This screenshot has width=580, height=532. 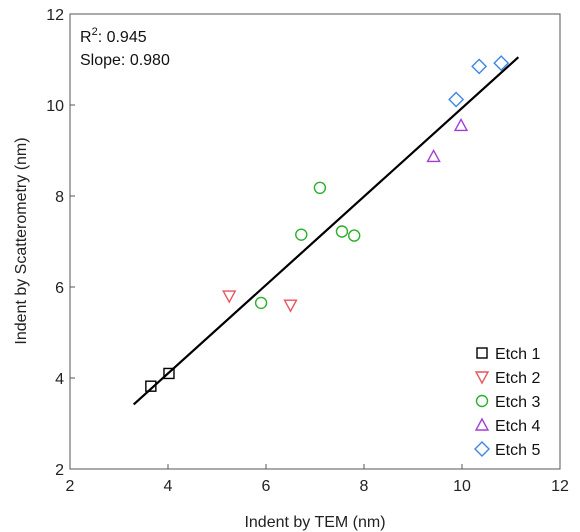 What do you see at coordinates (113, 36) in the screenshot?
I see `r2-annotation: R2: 0.945` at bounding box center [113, 36].